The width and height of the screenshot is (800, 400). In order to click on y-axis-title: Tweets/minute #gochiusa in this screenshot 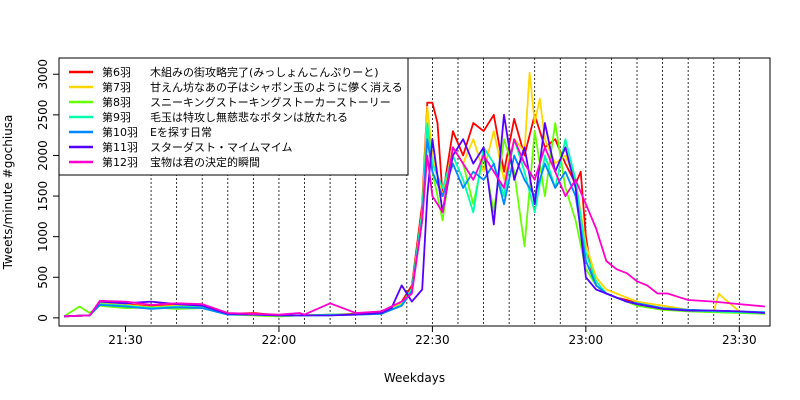, I will do `click(8, 193)`.